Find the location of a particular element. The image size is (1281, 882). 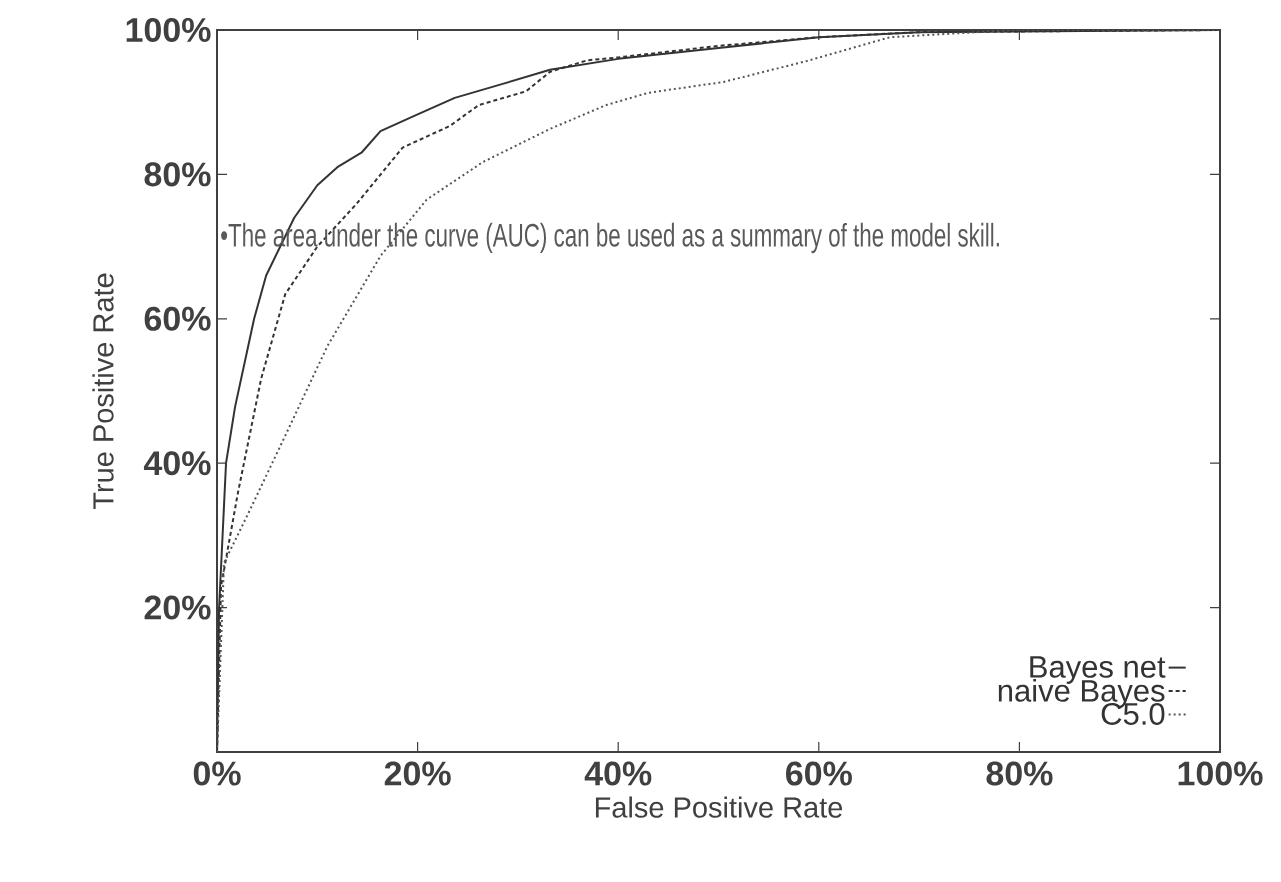

y-tick-label: 20% is located at coordinates (177, 607).